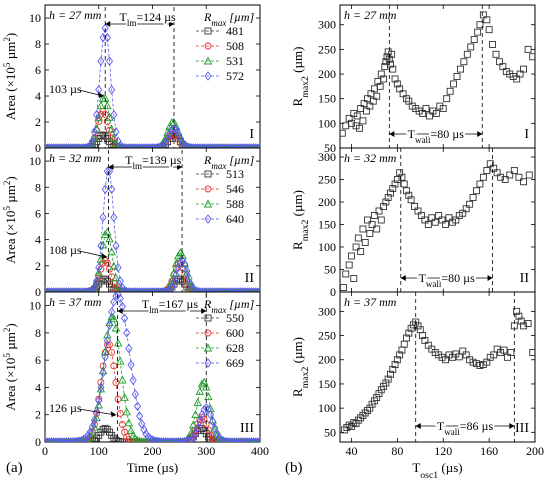 Image resolution: width=550 pixels, height=483 pixels. What do you see at coordinates (437, 74) in the screenshot?
I see `plot-area` at bounding box center [437, 74].